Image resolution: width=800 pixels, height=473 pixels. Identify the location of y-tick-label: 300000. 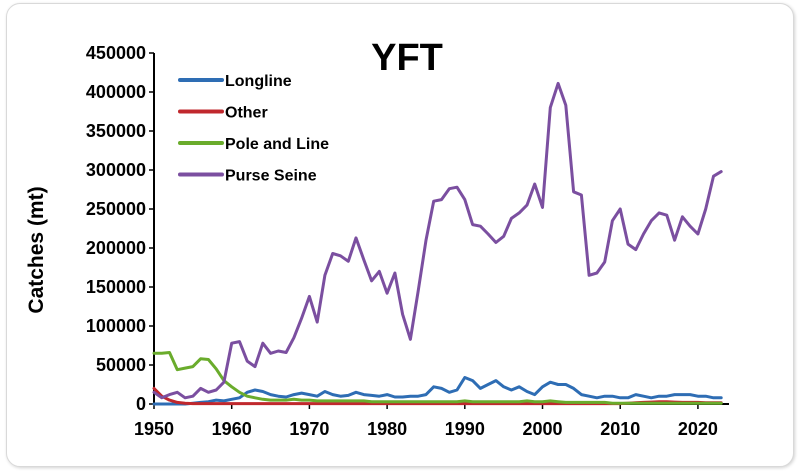
(116, 170).